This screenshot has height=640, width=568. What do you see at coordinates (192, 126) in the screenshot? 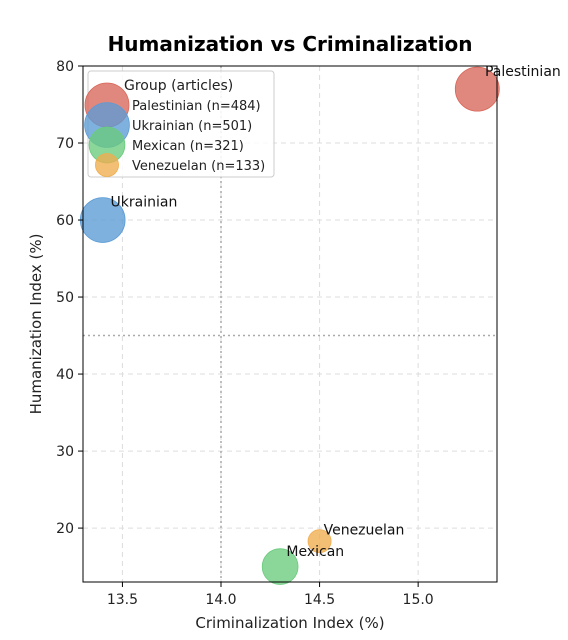
I see `legend-label-ukrainian: Ukrainian (n=501)` at bounding box center [192, 126].